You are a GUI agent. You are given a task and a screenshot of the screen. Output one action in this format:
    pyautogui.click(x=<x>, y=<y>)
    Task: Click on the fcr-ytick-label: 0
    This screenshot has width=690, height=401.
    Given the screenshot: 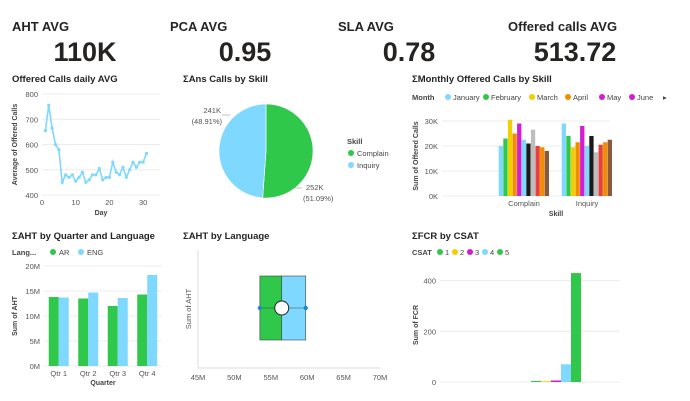 What is the action you would take?
    pyautogui.click(x=434, y=382)
    